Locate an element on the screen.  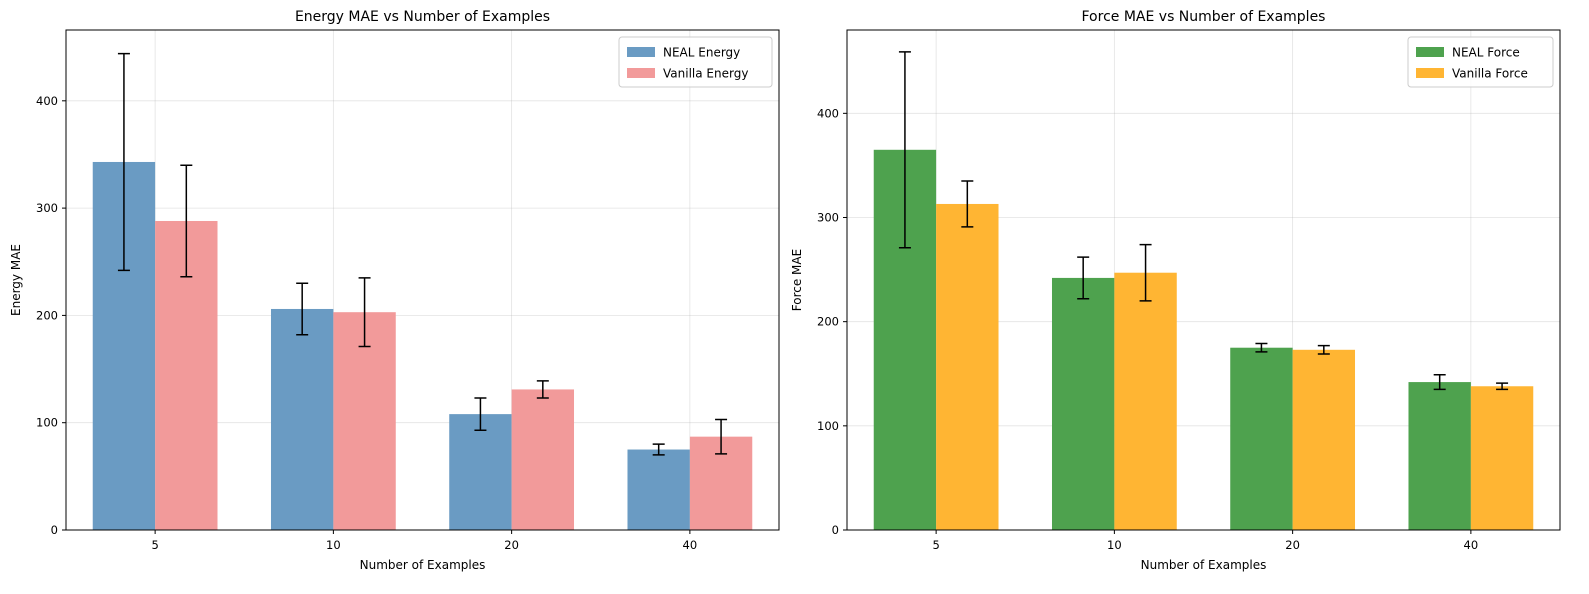
force-x-axis-label: Number of Examples is located at coordinates (1204, 565).